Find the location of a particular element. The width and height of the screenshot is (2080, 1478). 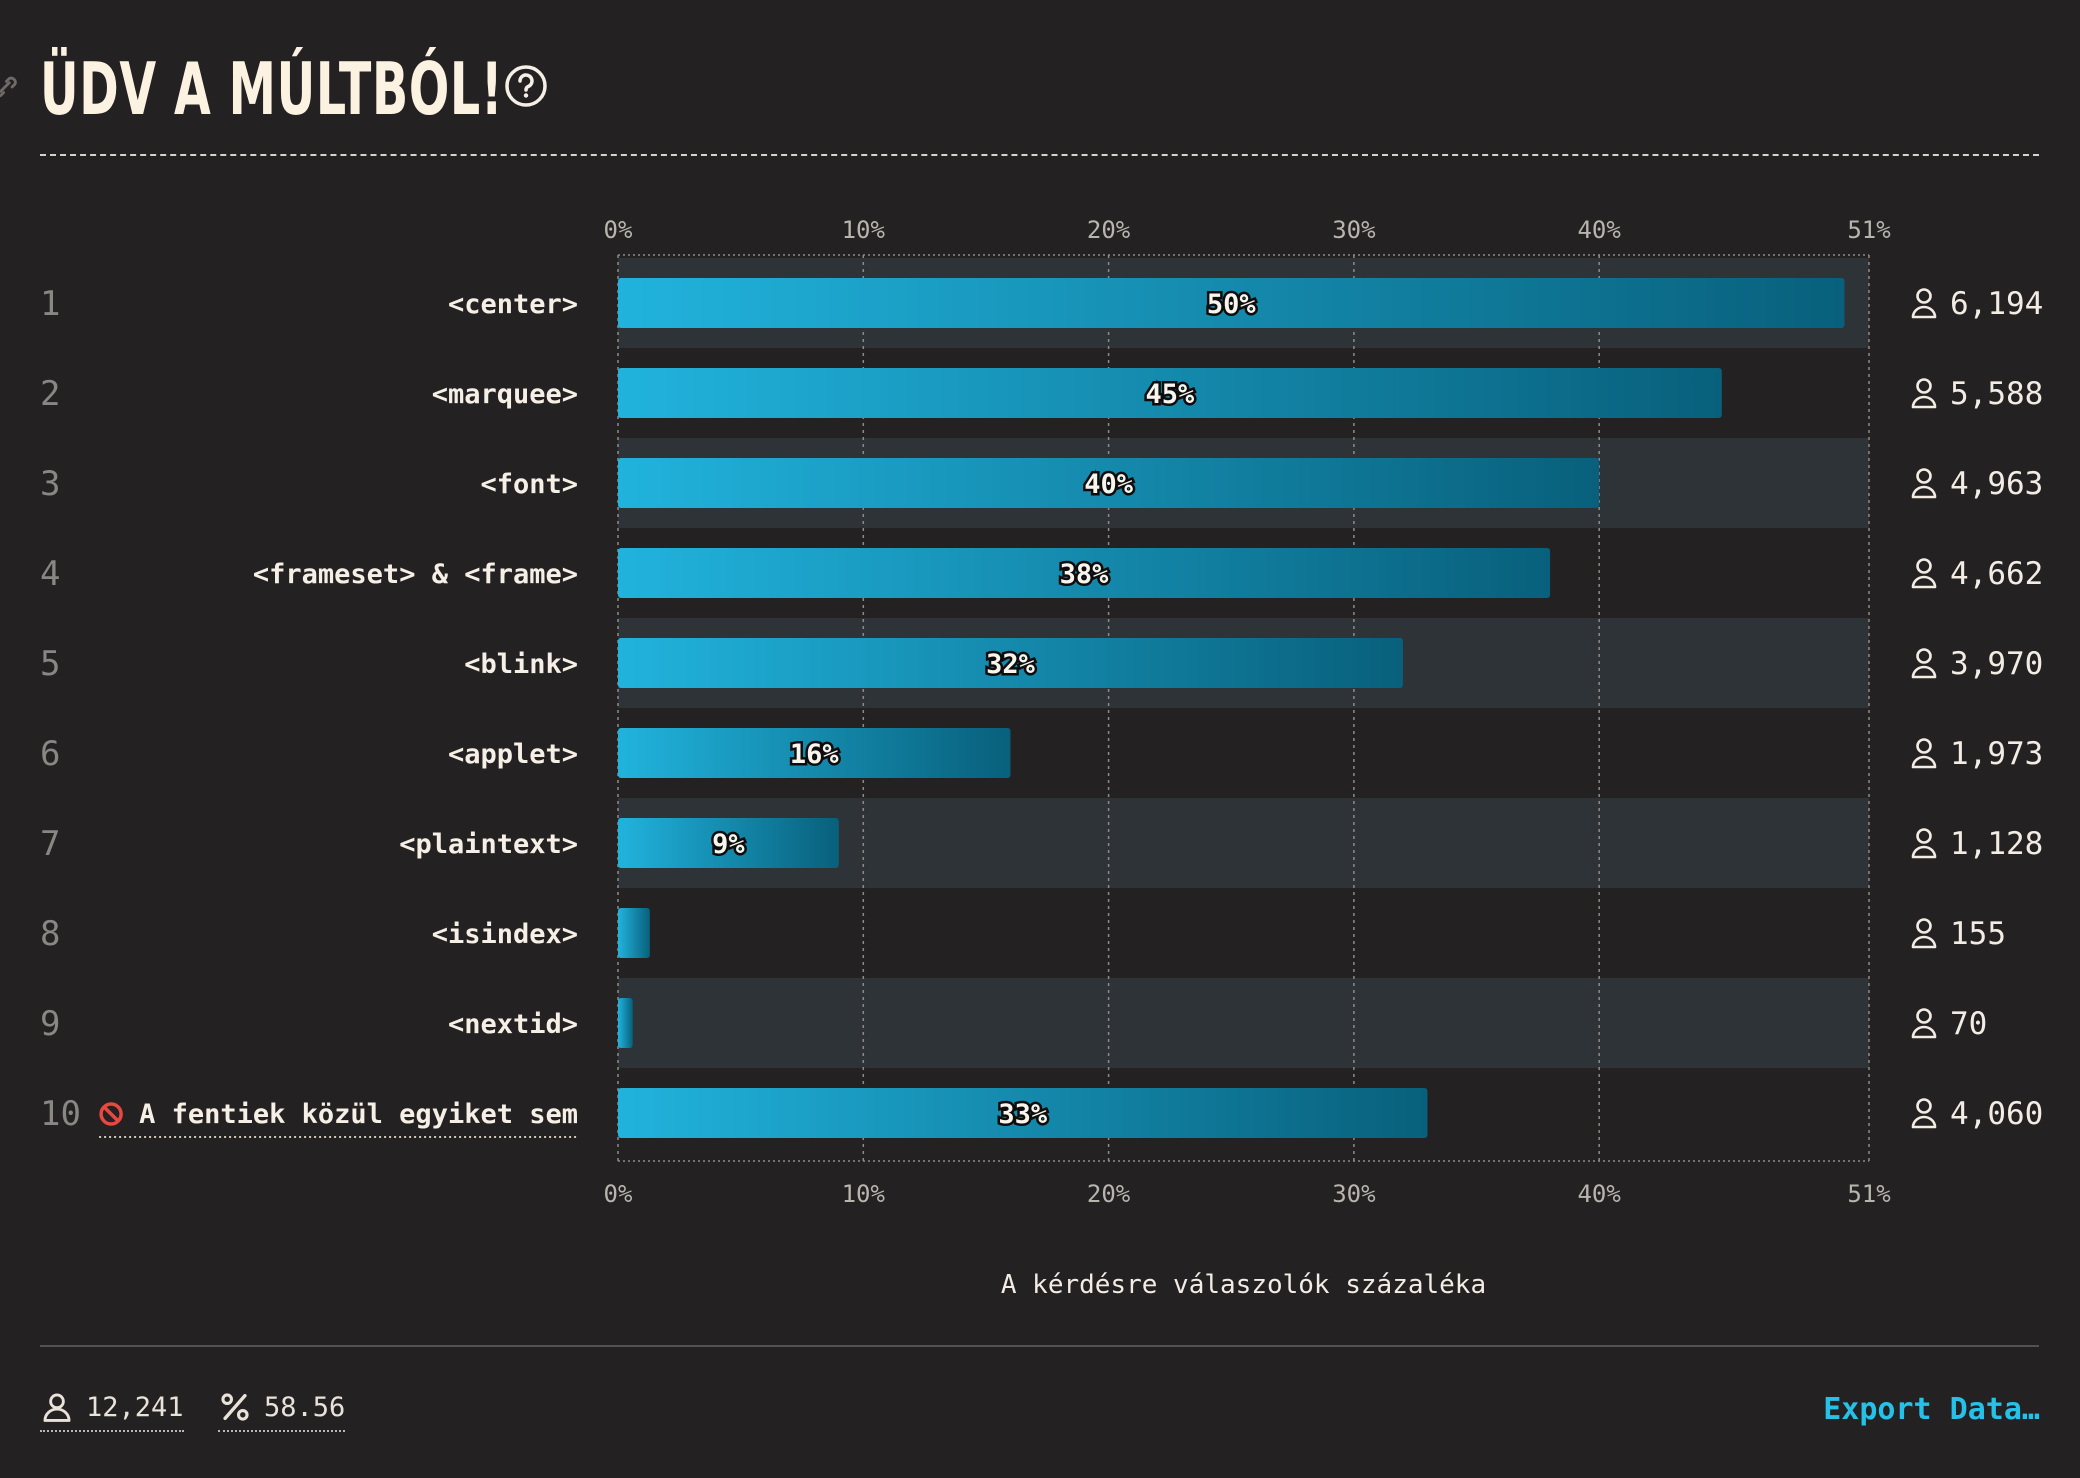

bar-value-label: 38% is located at coordinates (1085, 574).